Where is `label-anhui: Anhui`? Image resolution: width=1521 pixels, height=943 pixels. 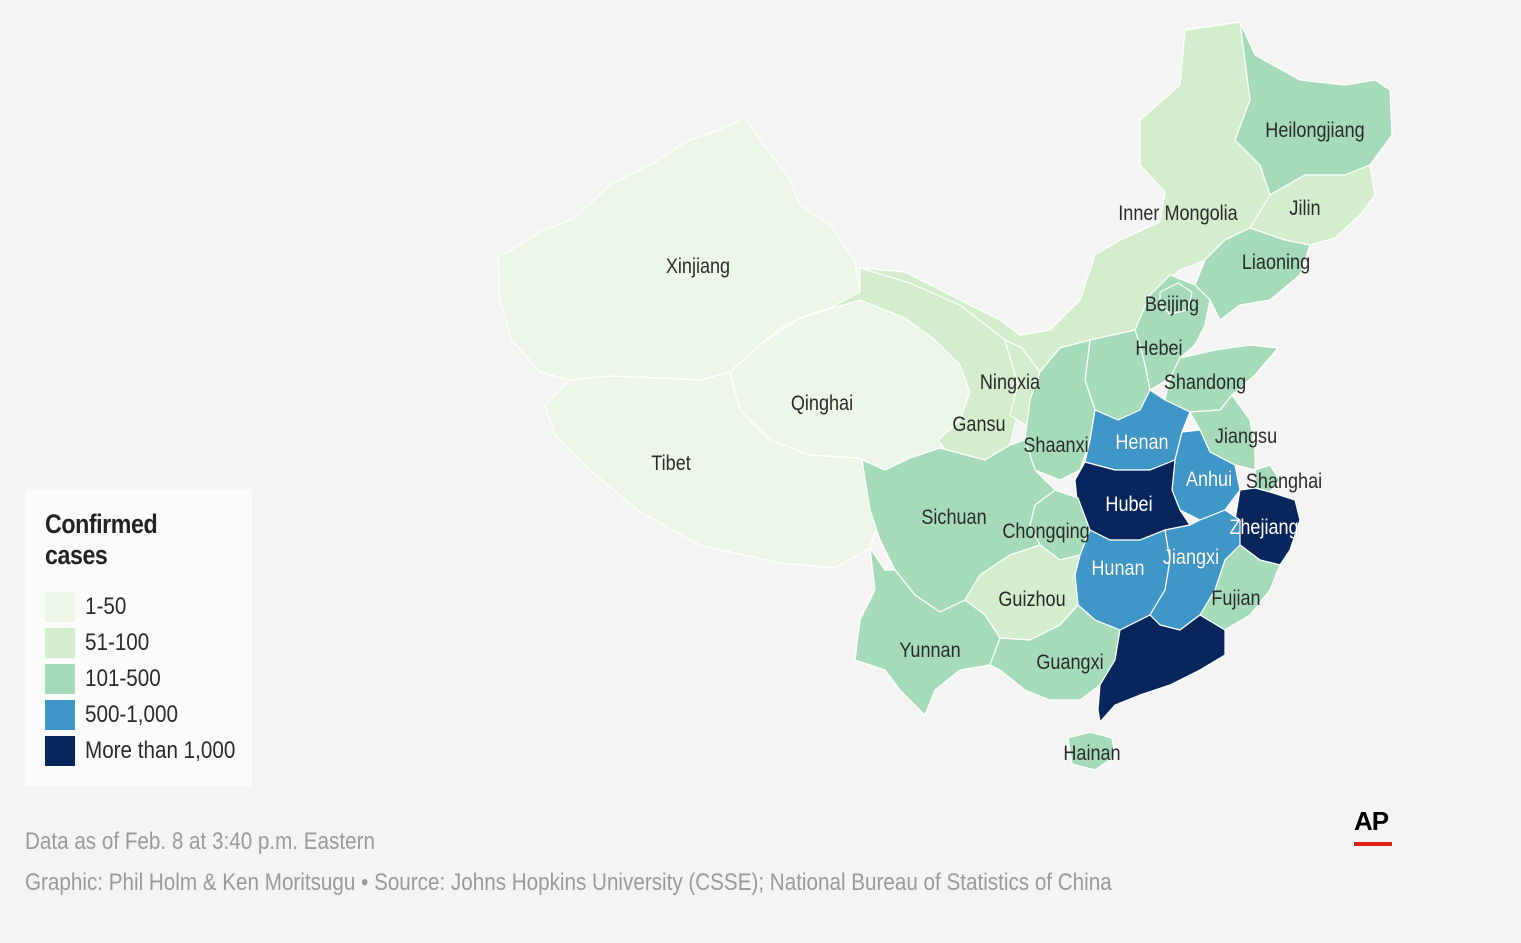 label-anhui: Anhui is located at coordinates (1209, 480).